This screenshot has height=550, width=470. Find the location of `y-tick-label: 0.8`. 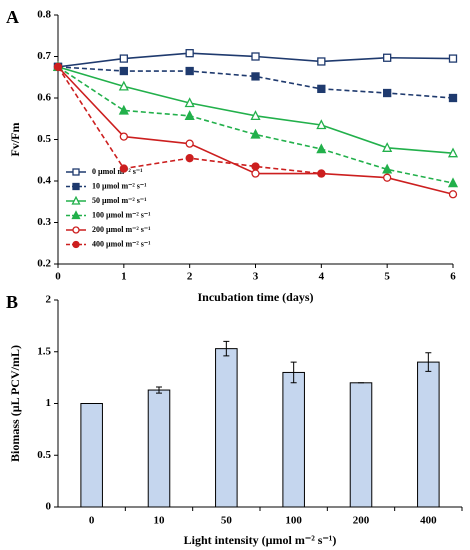

y-tick-label: 0.8 is located at coordinates (44, 15).